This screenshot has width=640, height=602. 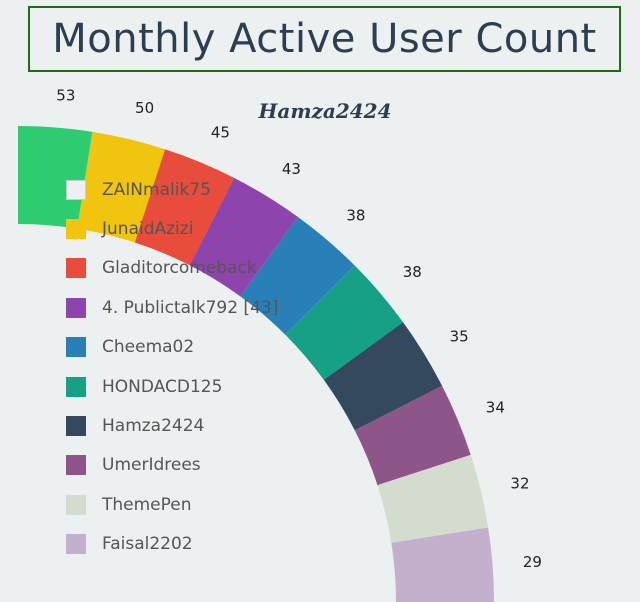 I want to click on segment-JunaidAzizi, so click(x=121, y=187).